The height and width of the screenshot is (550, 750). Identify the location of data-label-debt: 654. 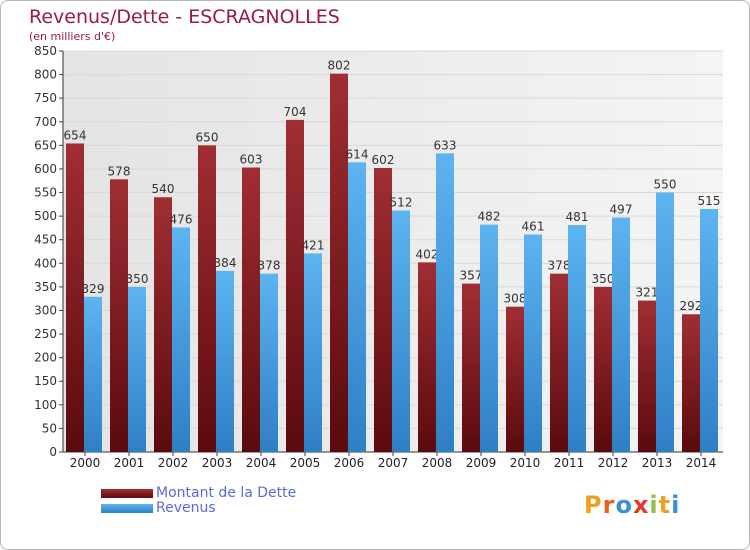
(75, 135).